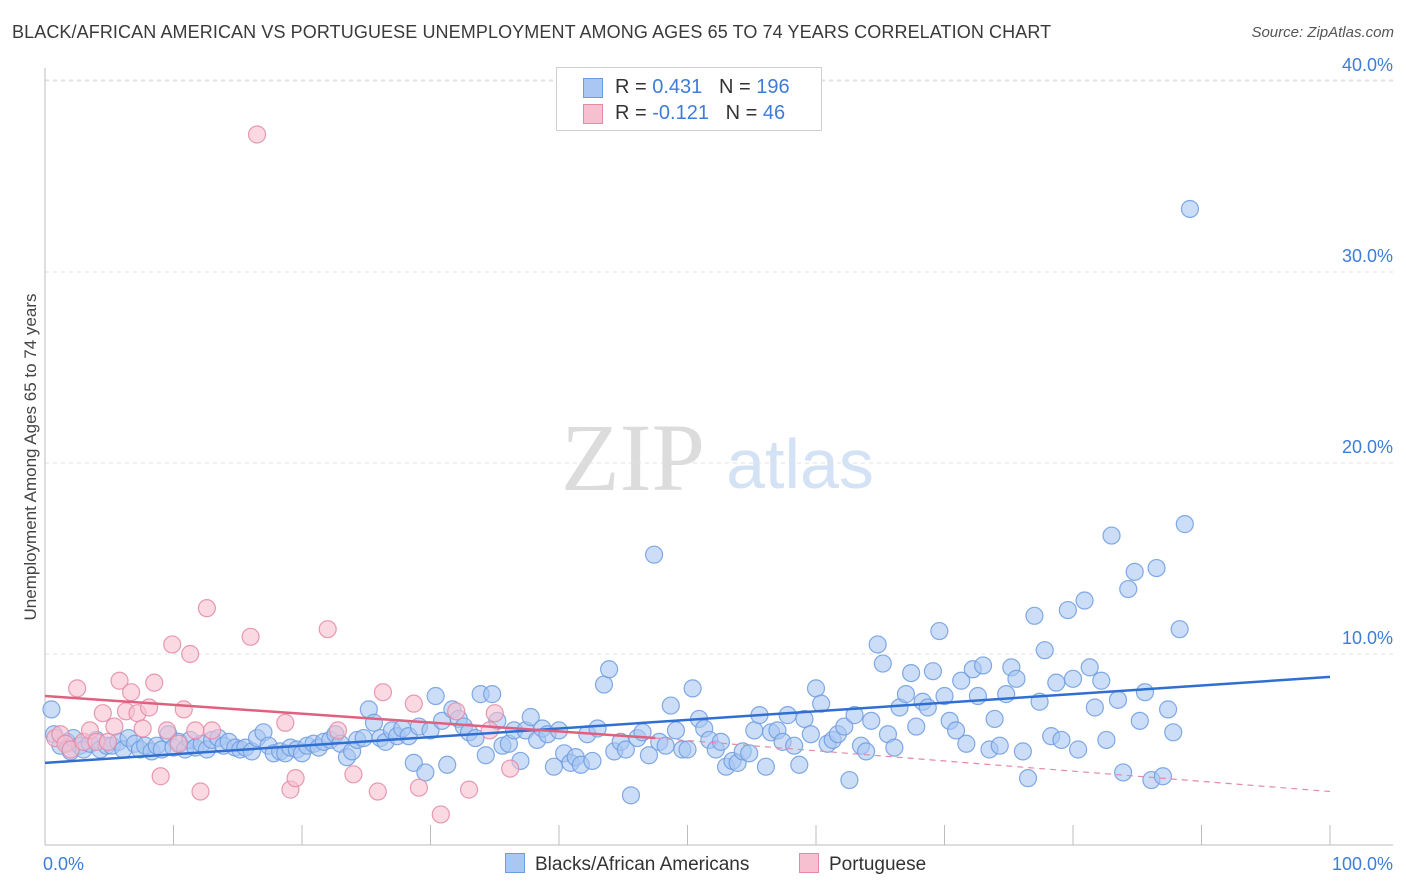  I want to click on legend-item-blacks: Blacks/African Americans, so click(627, 864).